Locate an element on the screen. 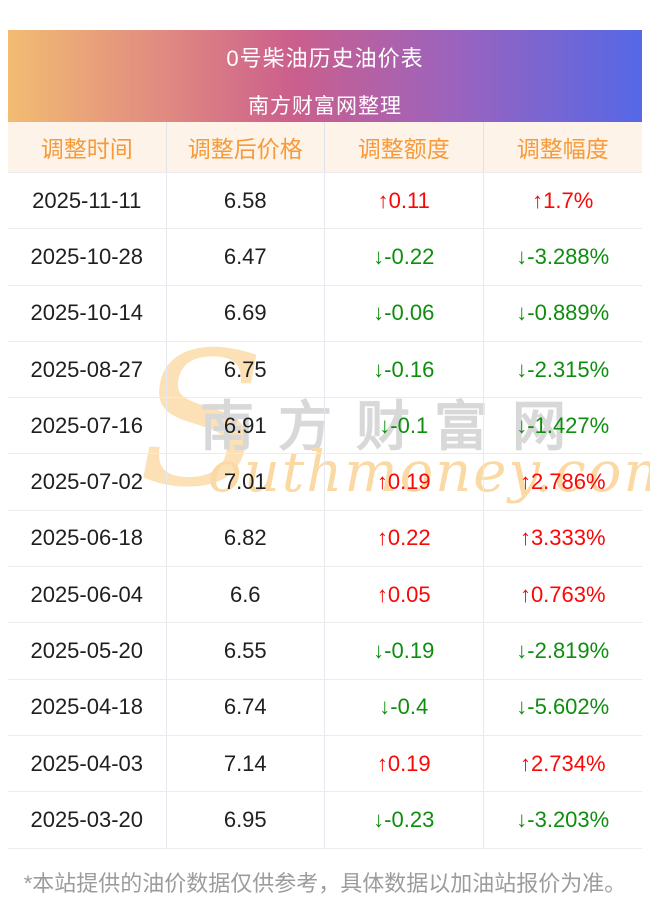  adjusted-price-cell: 6.95 is located at coordinates (246, 820).